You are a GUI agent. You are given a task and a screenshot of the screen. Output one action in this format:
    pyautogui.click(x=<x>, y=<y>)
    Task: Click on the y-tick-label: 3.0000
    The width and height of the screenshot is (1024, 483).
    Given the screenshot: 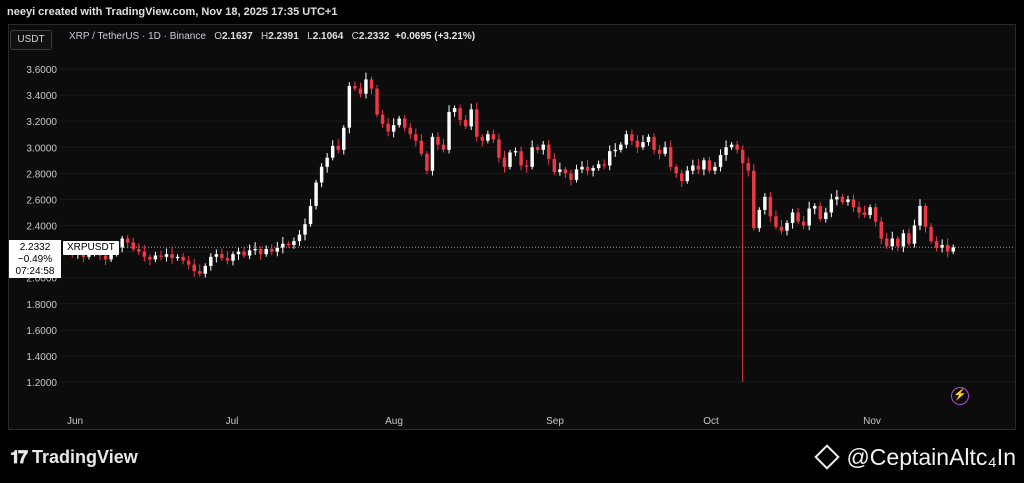 What is the action you would take?
    pyautogui.click(x=41, y=148)
    